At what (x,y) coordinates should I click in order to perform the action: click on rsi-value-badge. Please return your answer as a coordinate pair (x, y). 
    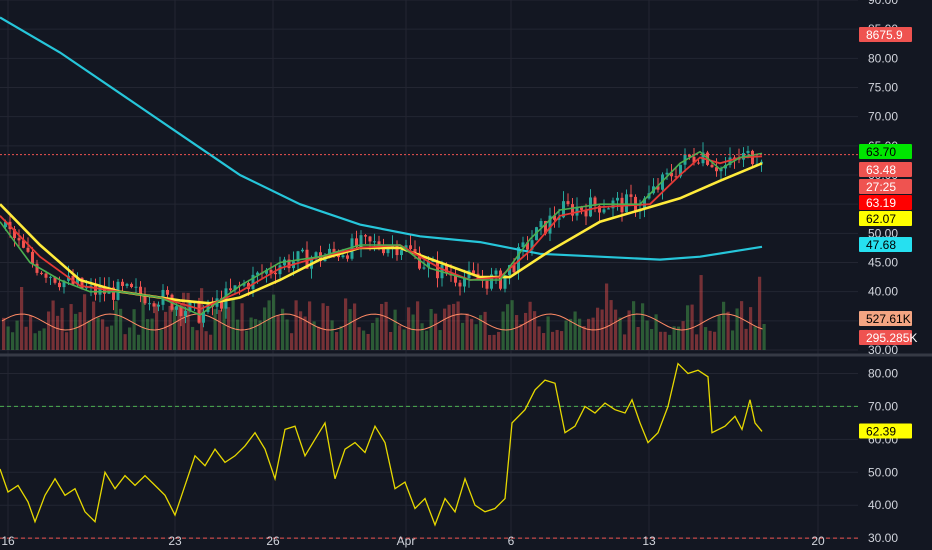
    Looking at the image, I should click on (885, 431).